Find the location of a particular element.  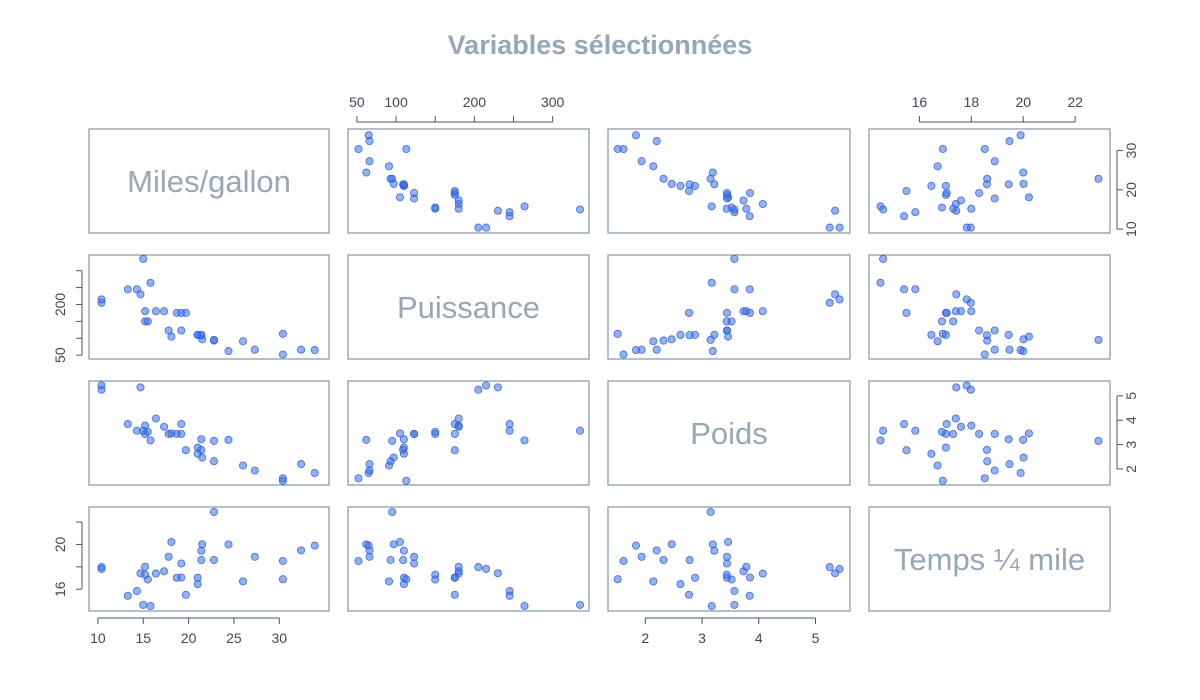

vtick-label-wt-3: 3 is located at coordinates (1131, 444).